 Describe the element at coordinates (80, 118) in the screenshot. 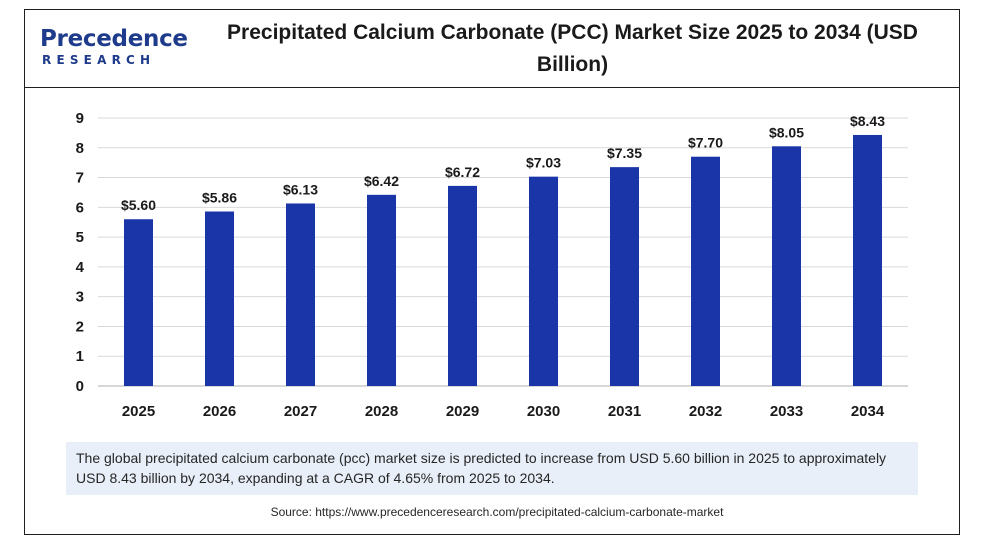

I see `y-tick-label: 9` at that location.